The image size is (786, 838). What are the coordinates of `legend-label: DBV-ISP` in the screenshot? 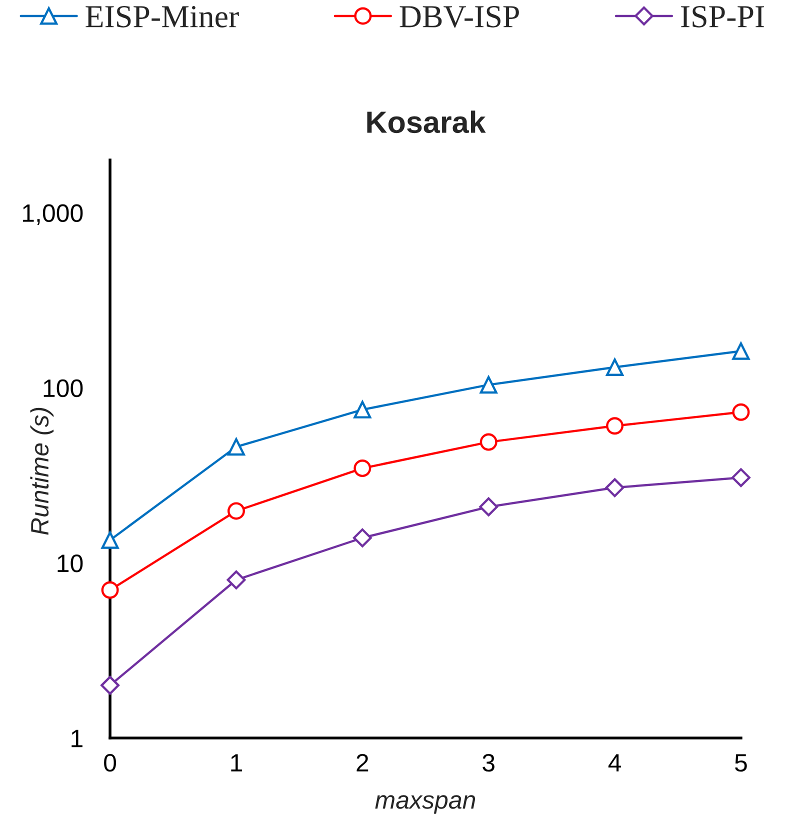 It's located at (459, 17).